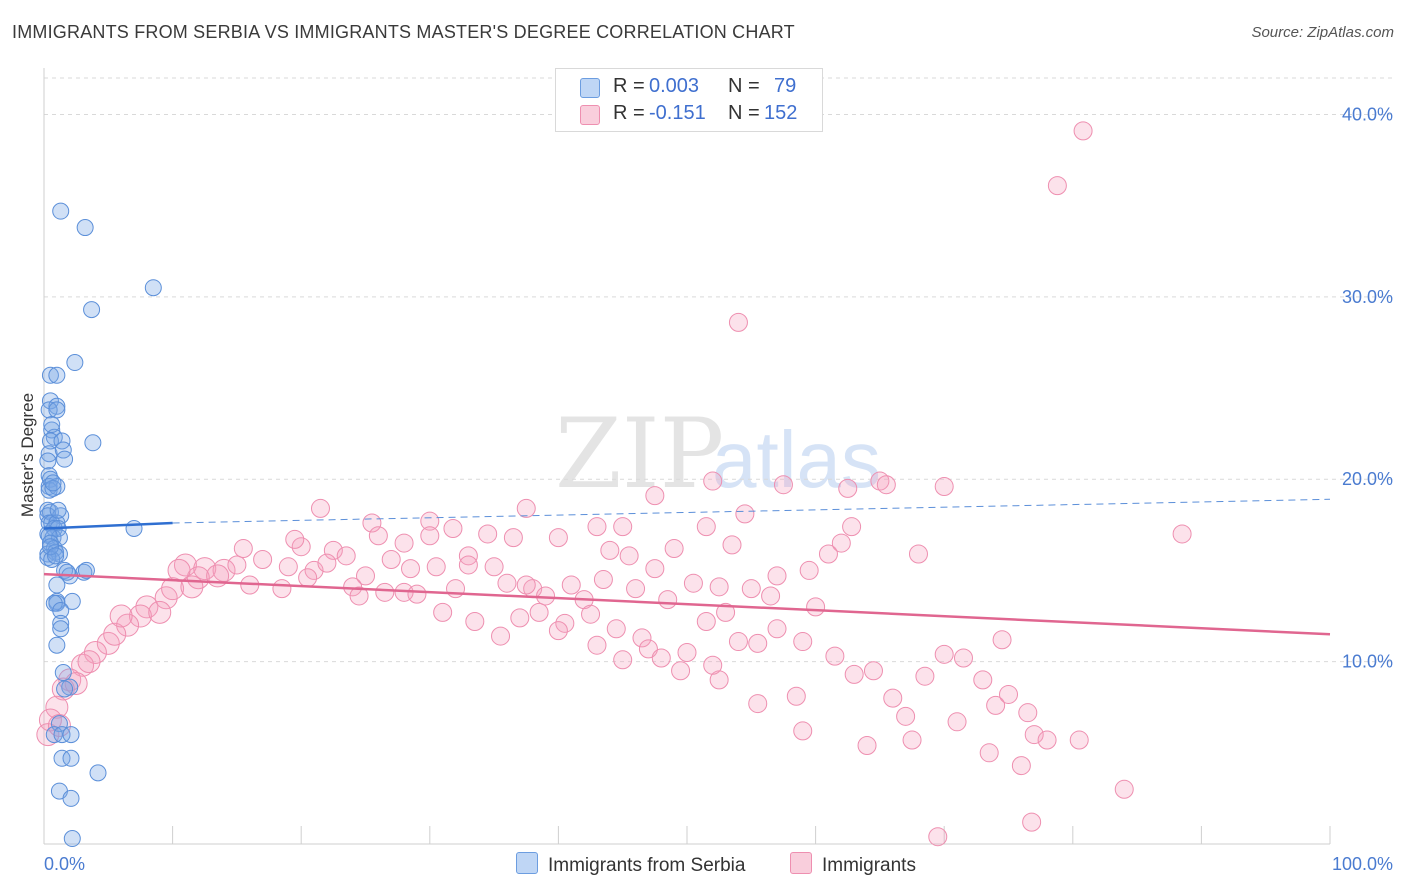  What do you see at coordinates (687, 604) in the screenshot?
I see `immigrants-trend-line` at bounding box center [687, 604].